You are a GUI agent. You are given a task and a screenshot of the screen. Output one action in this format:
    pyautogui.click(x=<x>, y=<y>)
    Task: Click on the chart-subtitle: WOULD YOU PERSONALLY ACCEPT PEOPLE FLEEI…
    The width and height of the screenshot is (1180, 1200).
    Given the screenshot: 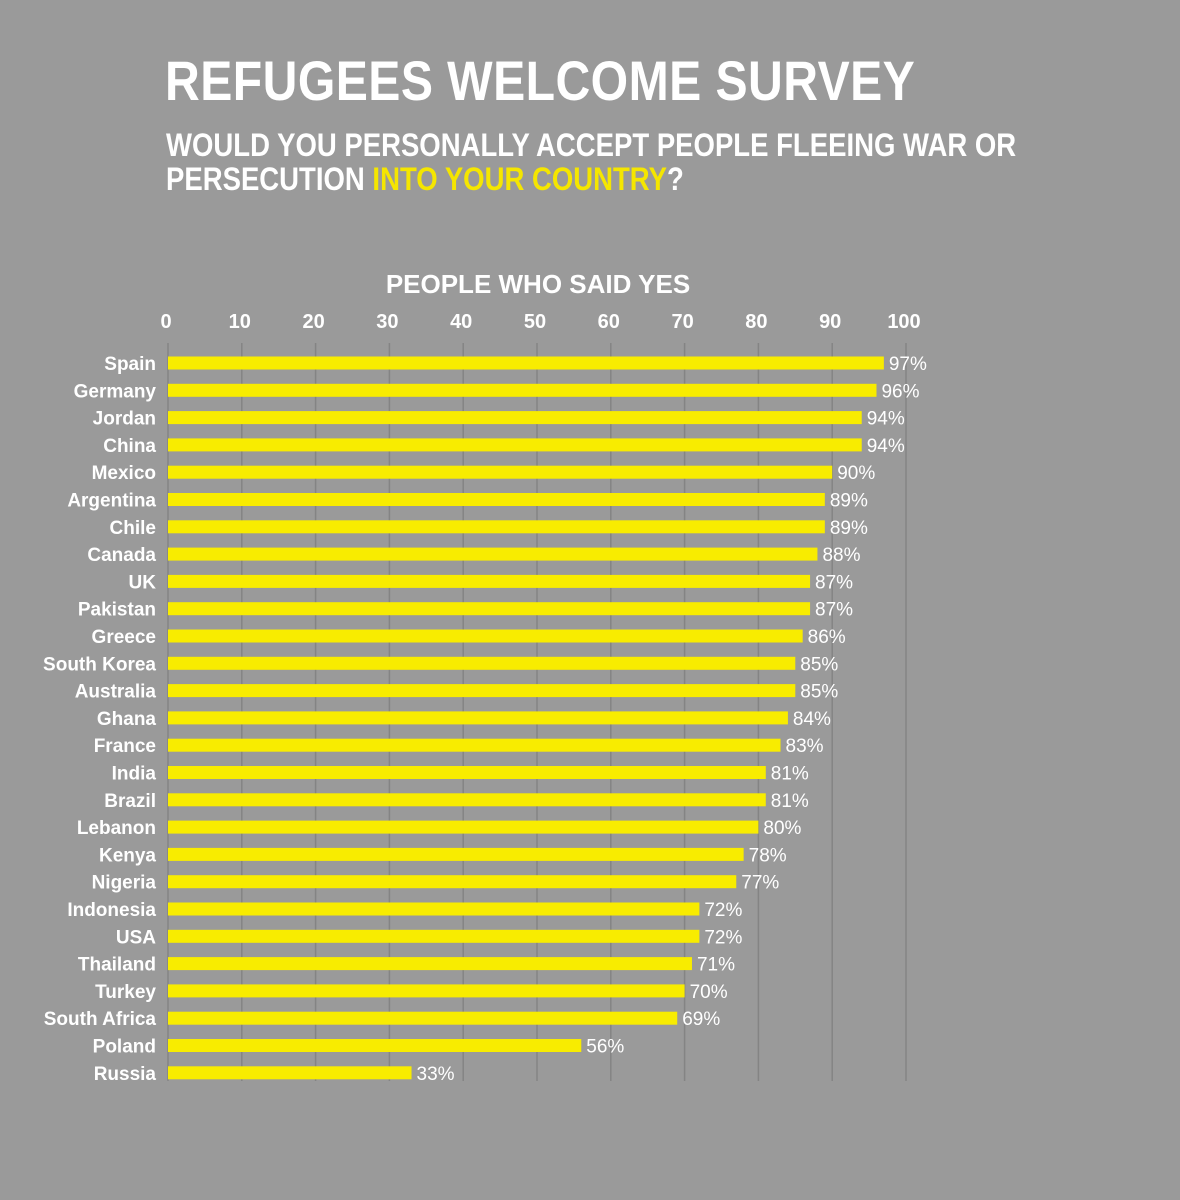 What is the action you would take?
    pyautogui.click(x=591, y=162)
    